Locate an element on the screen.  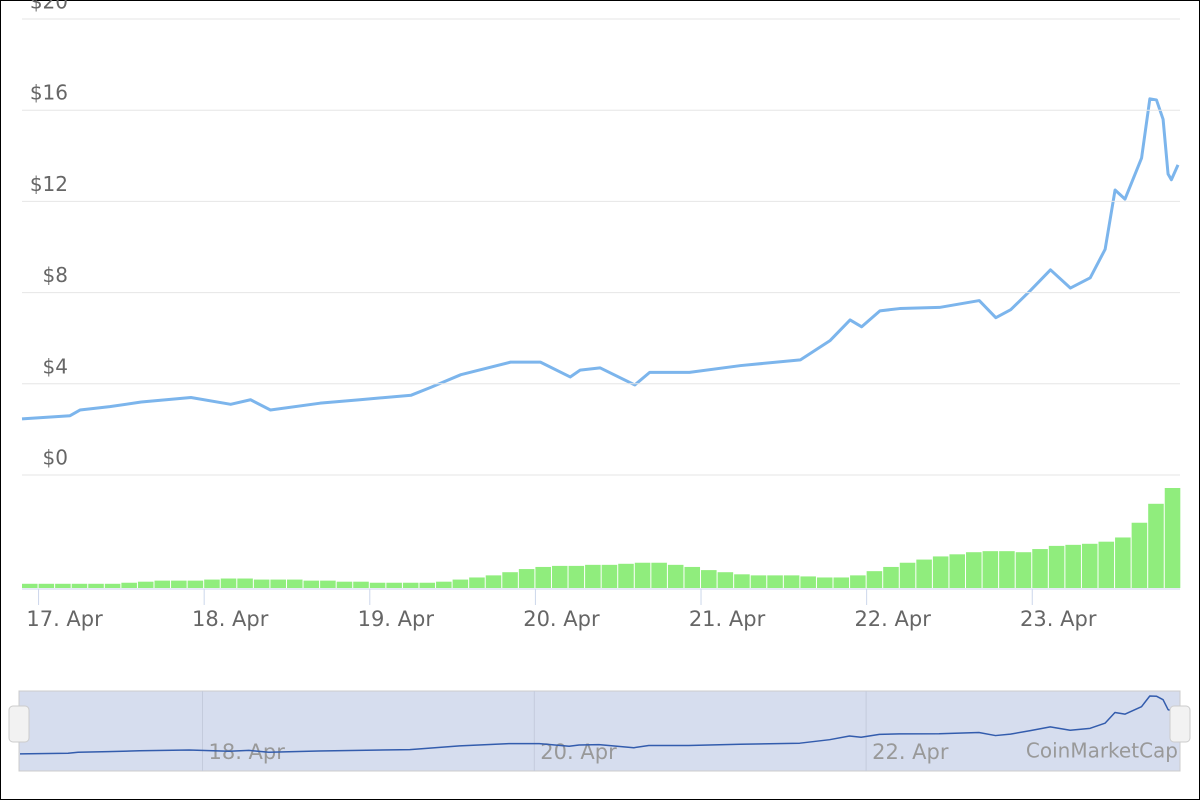
x-tick-label: 21. Apr is located at coordinates (727, 619).